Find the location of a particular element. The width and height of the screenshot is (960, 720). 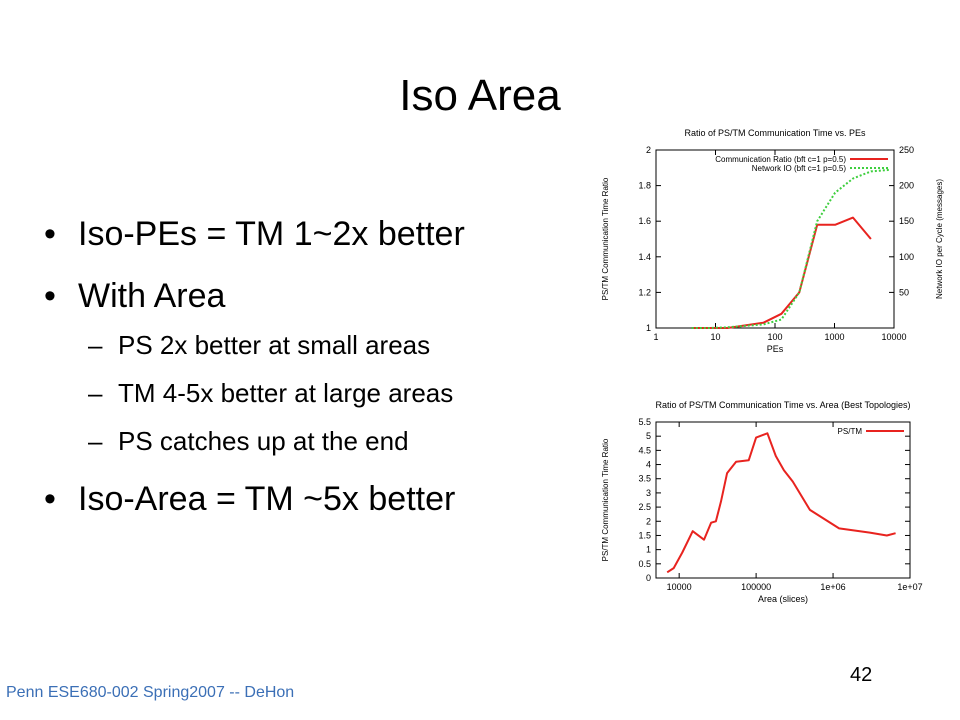

sub-bullet-item: – PS catches up at the end is located at coordinates (314, 441).